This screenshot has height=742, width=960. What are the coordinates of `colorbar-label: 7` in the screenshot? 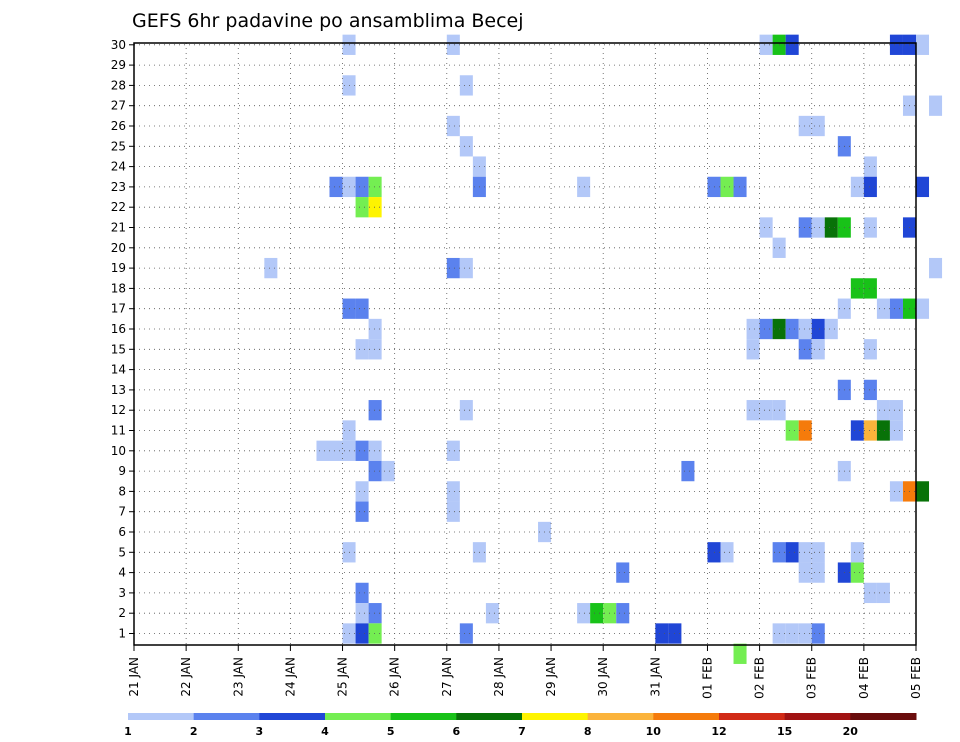 It's located at (522, 731).